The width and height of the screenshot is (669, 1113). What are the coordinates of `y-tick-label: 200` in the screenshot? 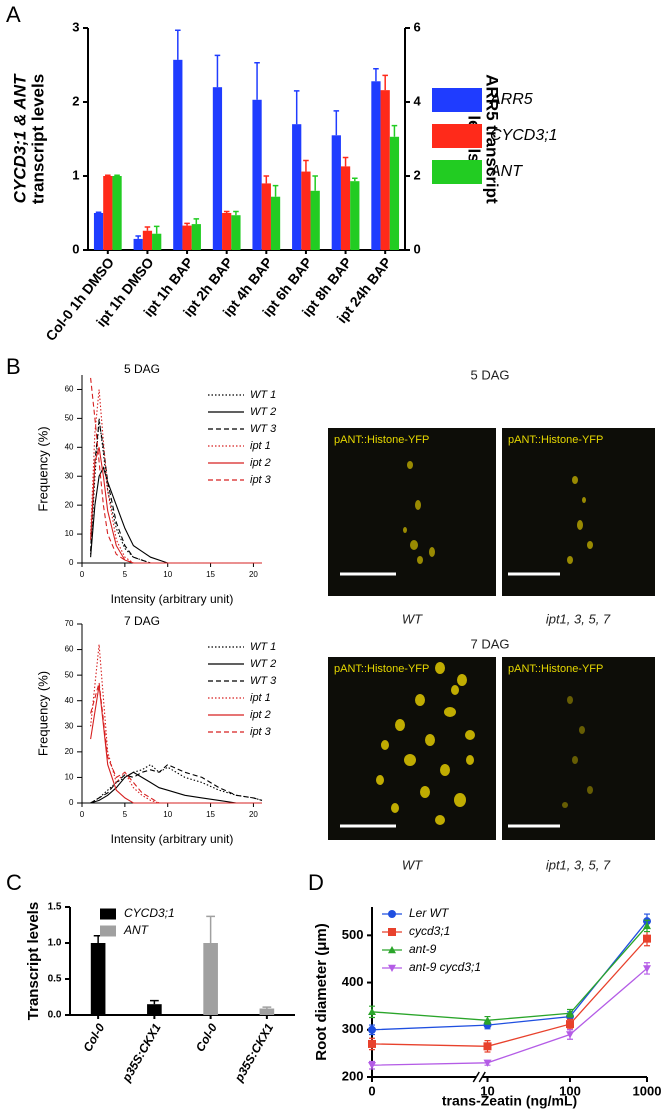 It's located at (353, 1075).